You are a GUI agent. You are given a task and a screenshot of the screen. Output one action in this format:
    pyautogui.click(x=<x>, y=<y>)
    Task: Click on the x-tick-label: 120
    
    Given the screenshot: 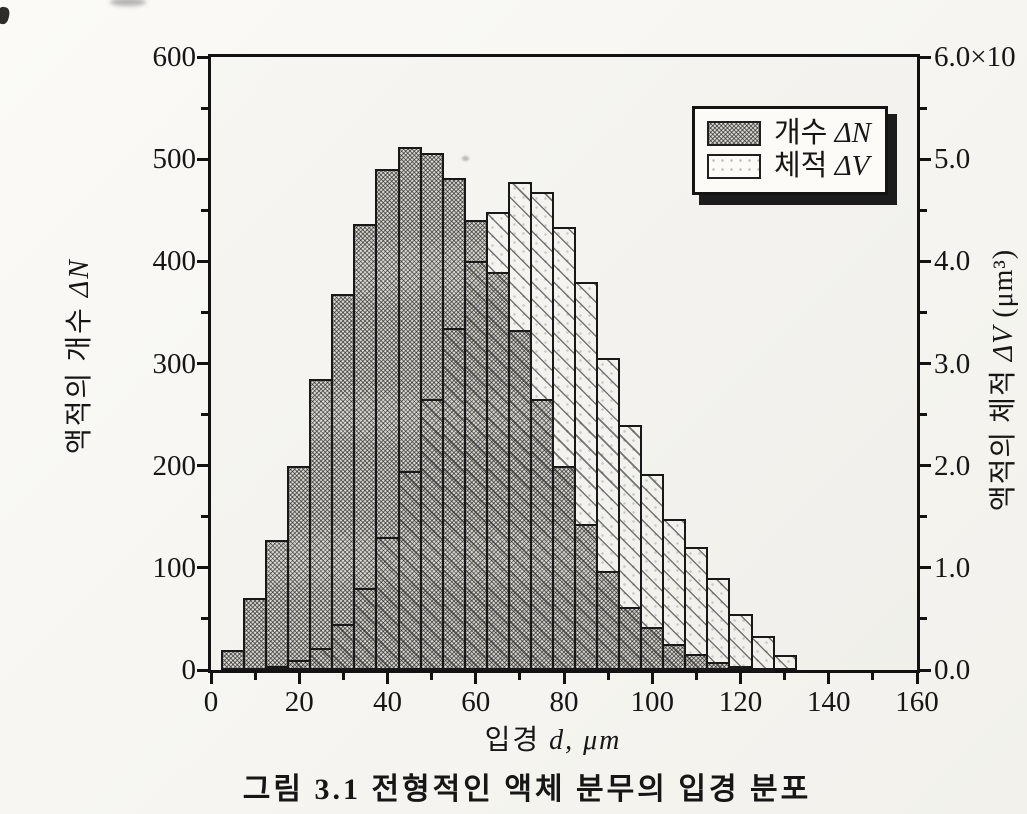 What is the action you would take?
    pyautogui.click(x=740, y=702)
    